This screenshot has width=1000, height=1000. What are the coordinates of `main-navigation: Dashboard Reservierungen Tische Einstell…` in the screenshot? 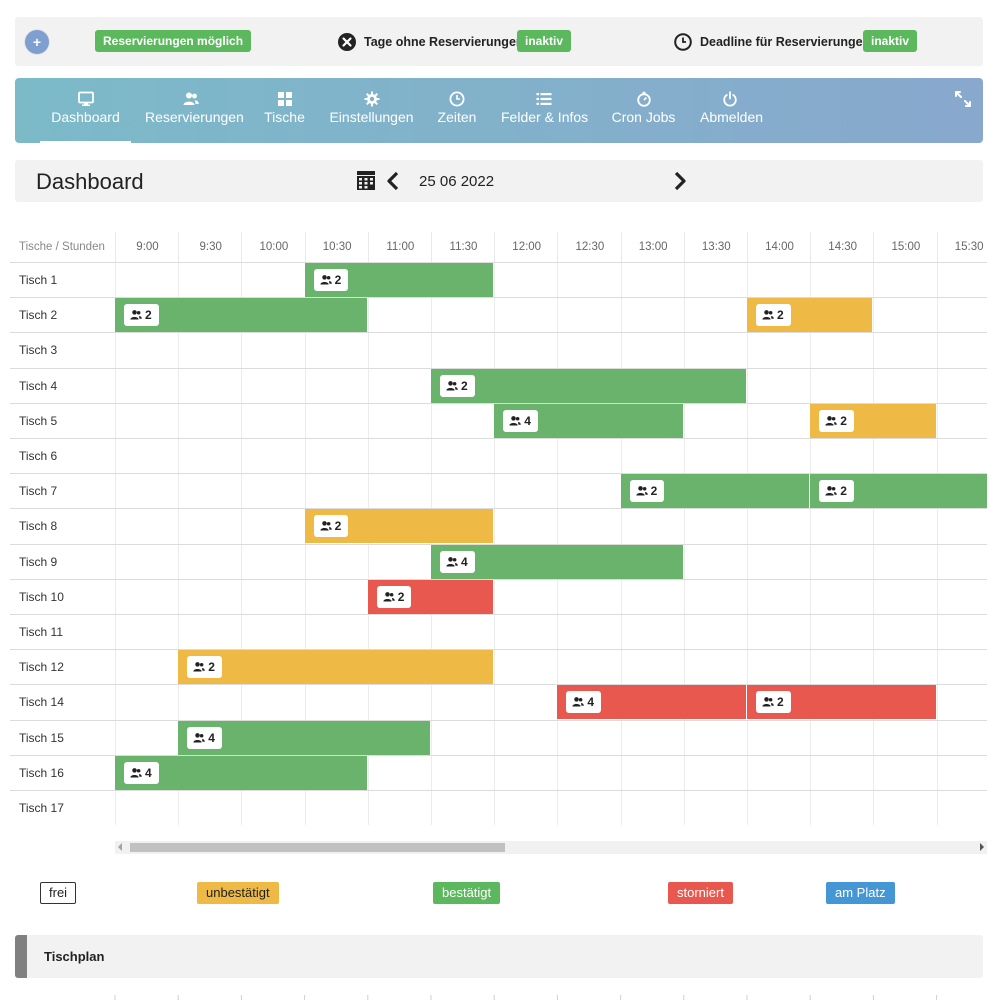 It's located at (499, 110).